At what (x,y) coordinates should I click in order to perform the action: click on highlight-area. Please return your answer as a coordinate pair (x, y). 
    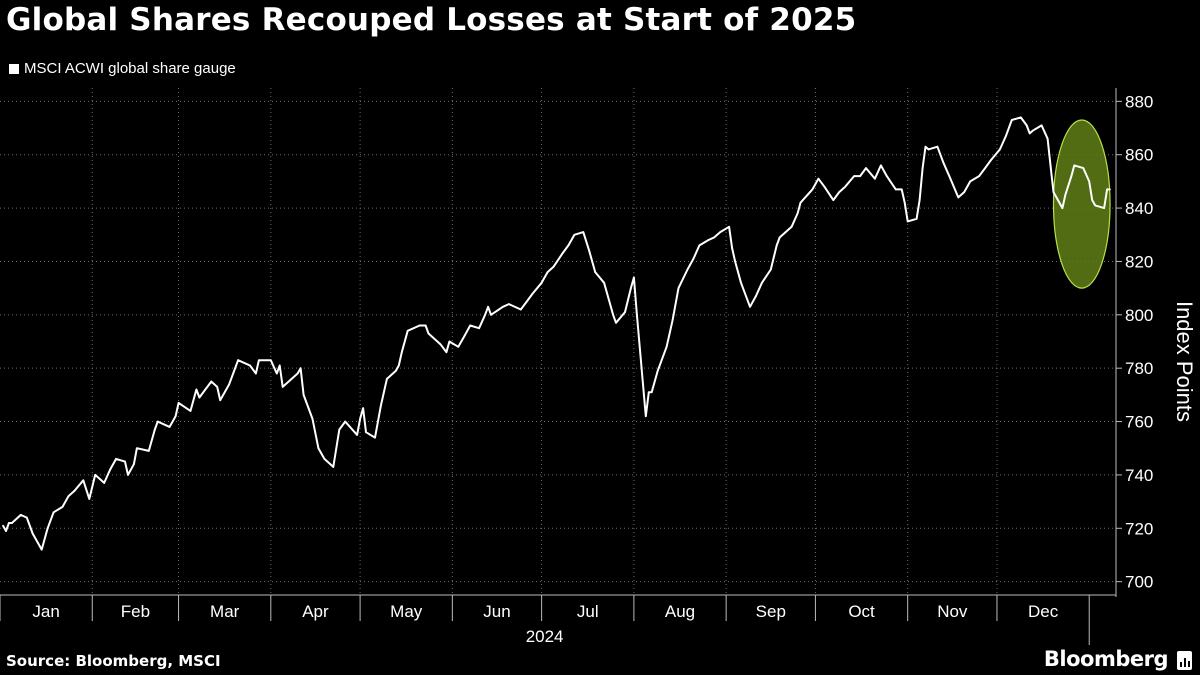
    Looking at the image, I should click on (1081, 204).